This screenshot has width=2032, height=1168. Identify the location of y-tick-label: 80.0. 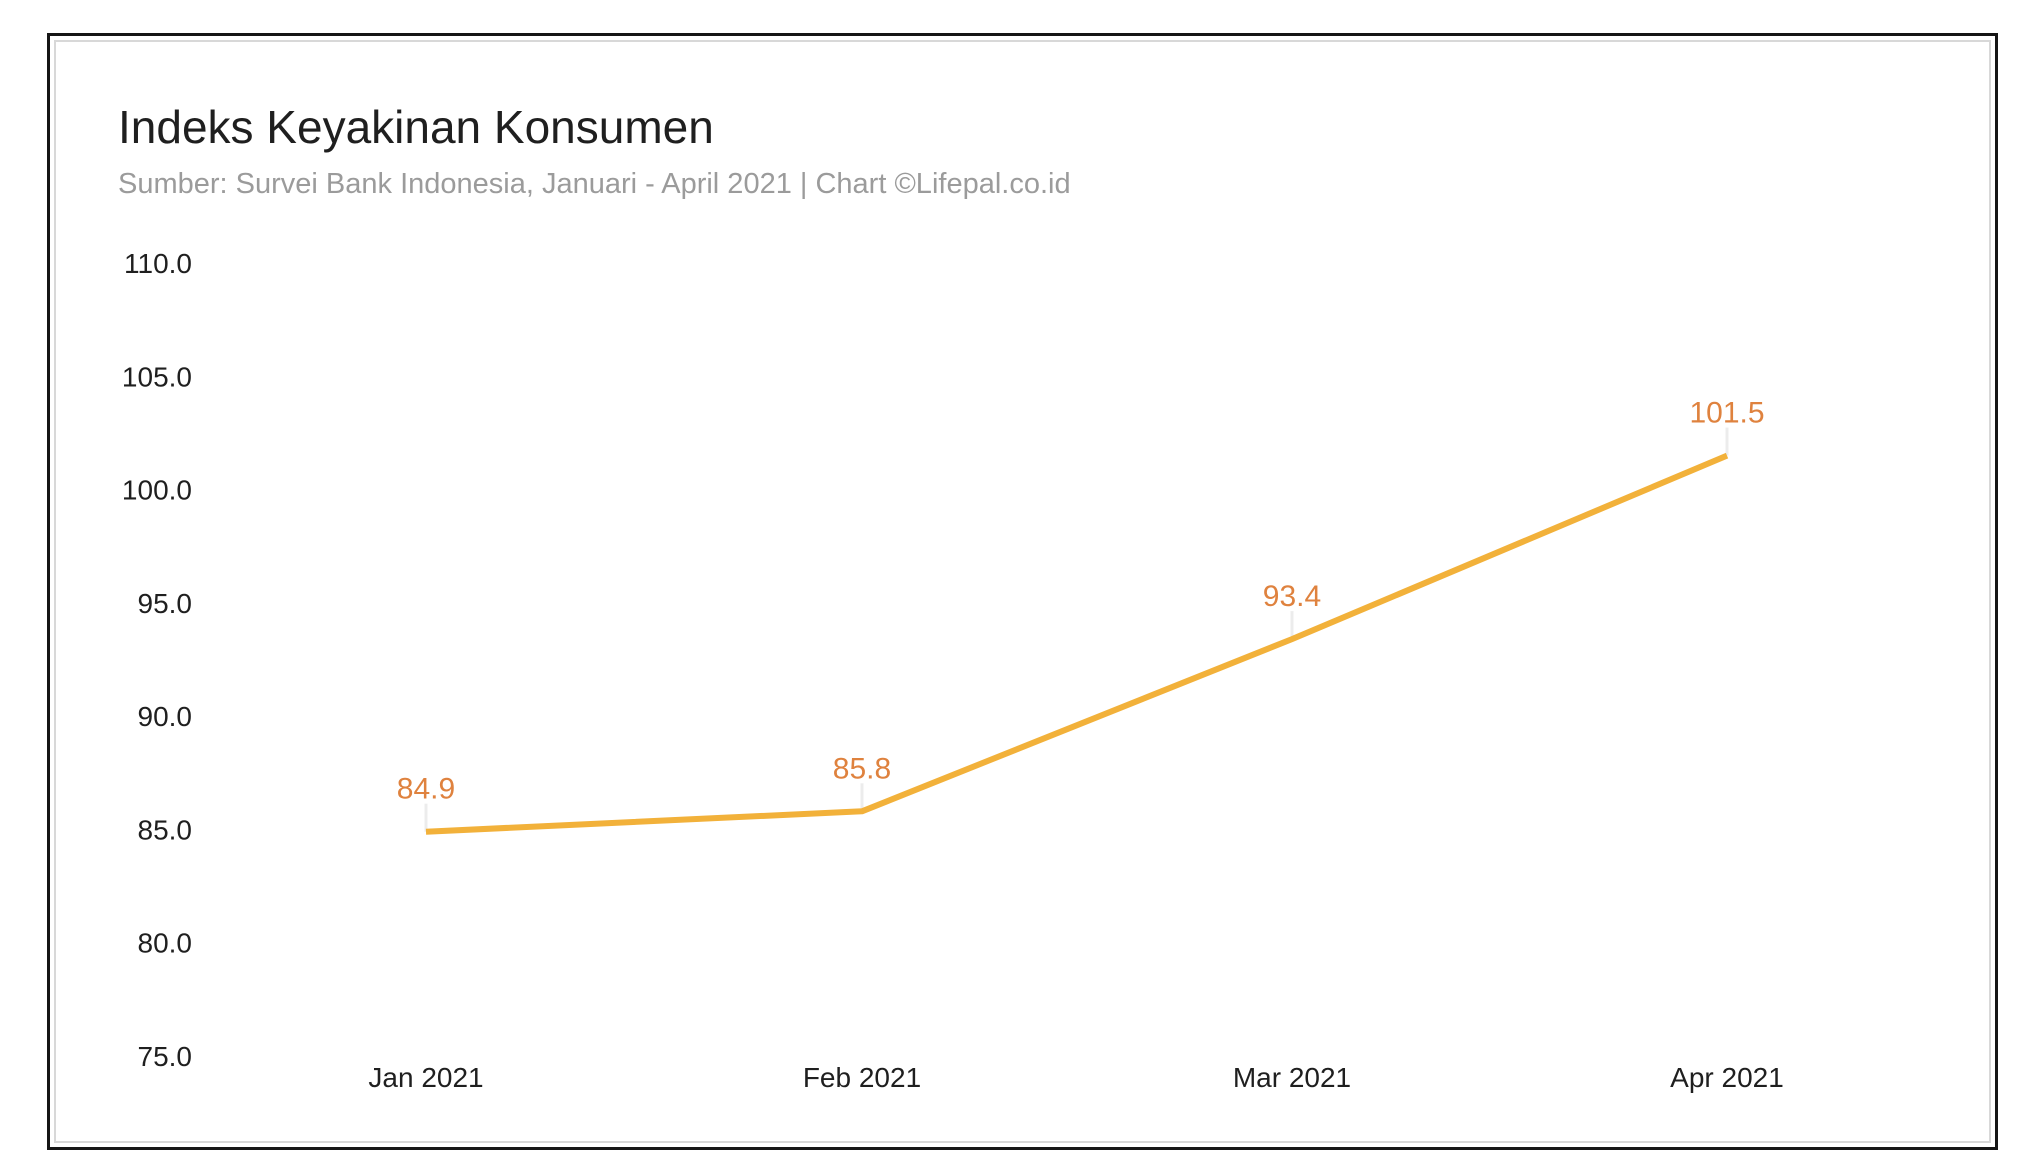
(165, 943).